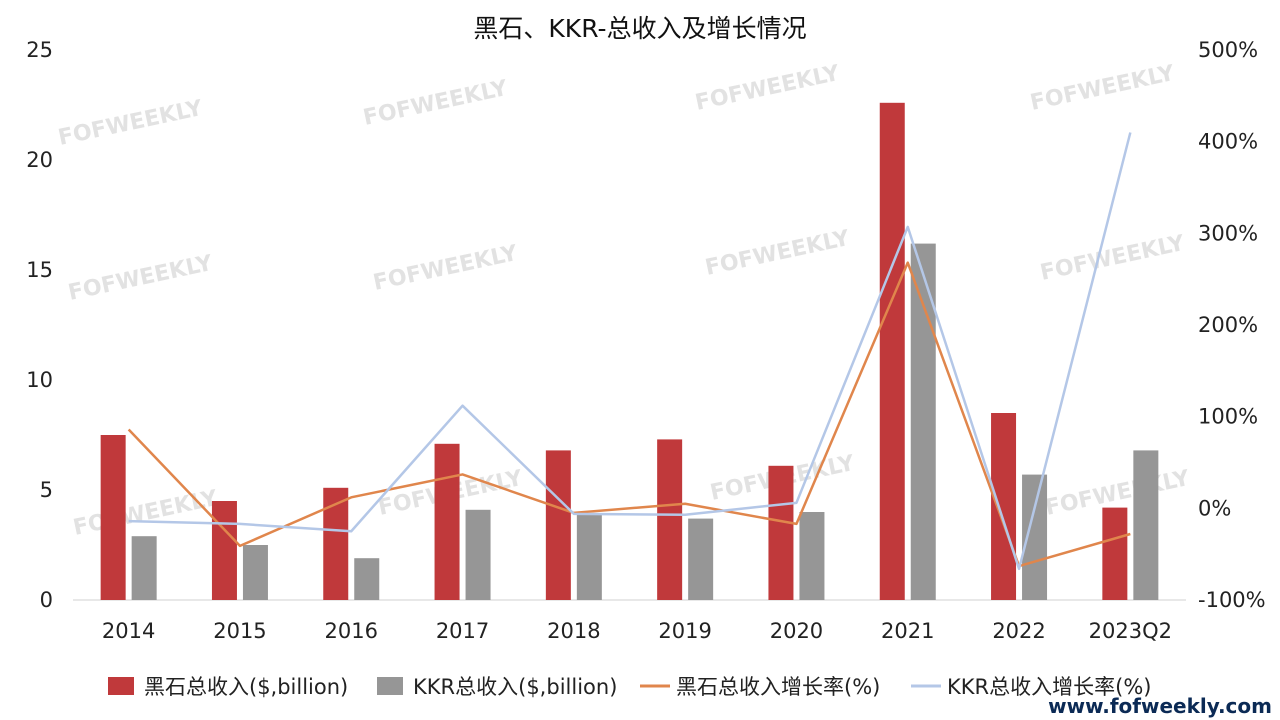  Describe the element at coordinates (1004, 506) in the screenshot. I see `bar-blackstone-2022` at that location.